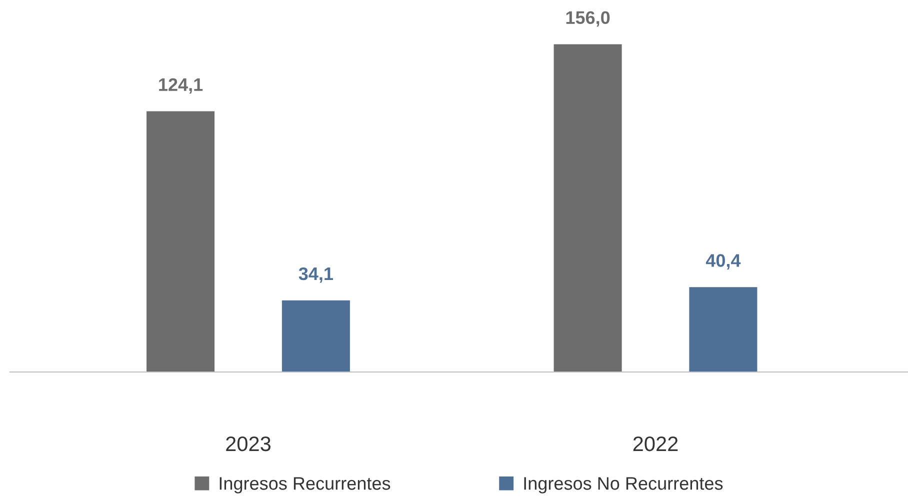 This screenshot has height=497, width=908. Describe the element at coordinates (655, 444) in the screenshot. I see `x-tick-label: 2022` at that location.